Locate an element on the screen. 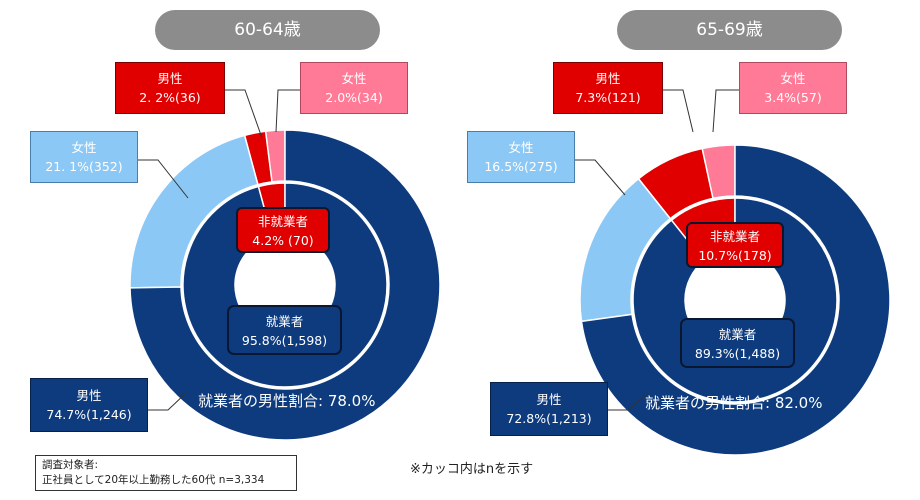 The image size is (920, 500). n-note: ※カッコ内はnを示す is located at coordinates (472, 469).